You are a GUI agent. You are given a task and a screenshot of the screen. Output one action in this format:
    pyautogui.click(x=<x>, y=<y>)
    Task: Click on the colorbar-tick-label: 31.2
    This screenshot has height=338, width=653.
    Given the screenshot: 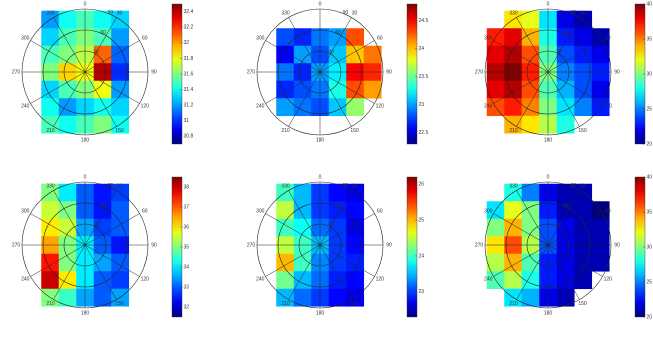 What is the action you would take?
    pyautogui.click(x=189, y=105)
    